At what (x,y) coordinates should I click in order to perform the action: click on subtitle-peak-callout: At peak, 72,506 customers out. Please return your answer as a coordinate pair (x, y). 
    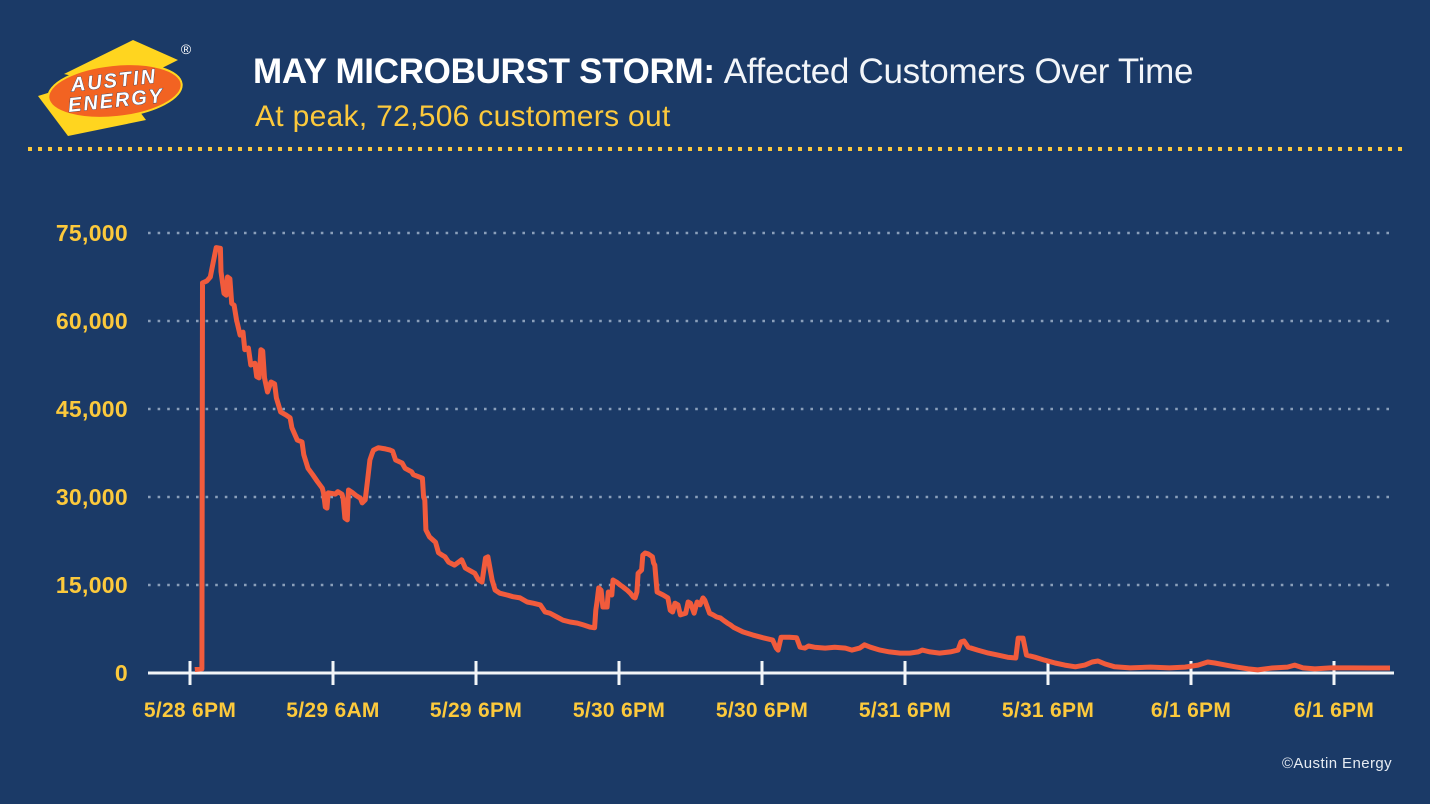
    Looking at the image, I should click on (463, 116).